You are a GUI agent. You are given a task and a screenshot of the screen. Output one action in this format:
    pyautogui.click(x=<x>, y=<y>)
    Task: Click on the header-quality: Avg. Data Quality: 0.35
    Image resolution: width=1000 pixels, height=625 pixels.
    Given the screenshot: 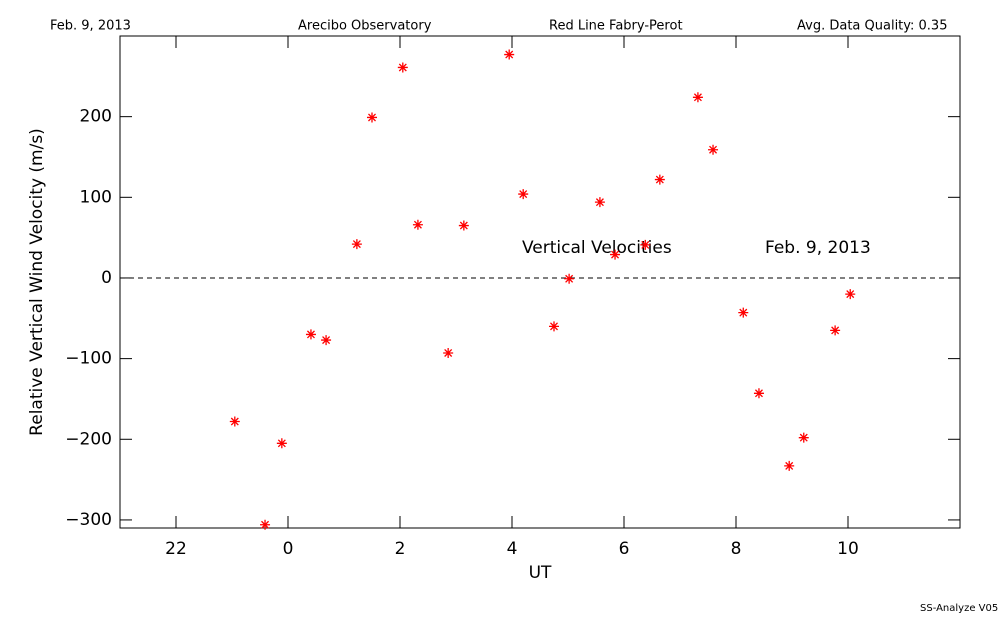 What is the action you would take?
    pyautogui.click(x=872, y=26)
    